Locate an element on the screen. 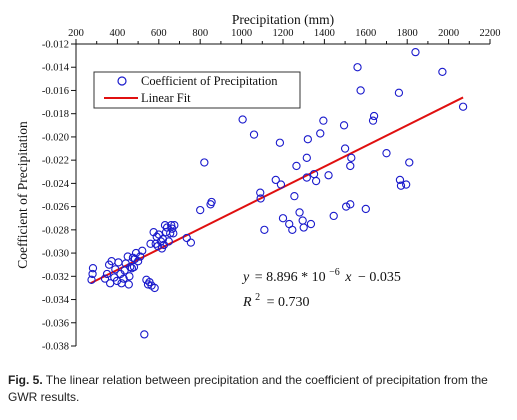 Image resolution: width=517 pixels, height=420 pixels. y-tick-label: -0.030 is located at coordinates (55, 254).